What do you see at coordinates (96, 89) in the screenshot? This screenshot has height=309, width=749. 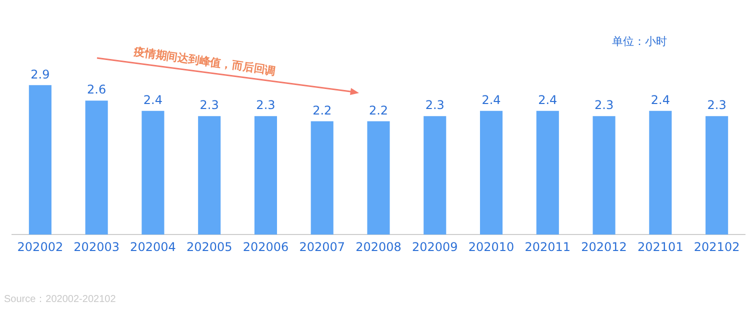 I see `data-label: 2.6` at bounding box center [96, 89].